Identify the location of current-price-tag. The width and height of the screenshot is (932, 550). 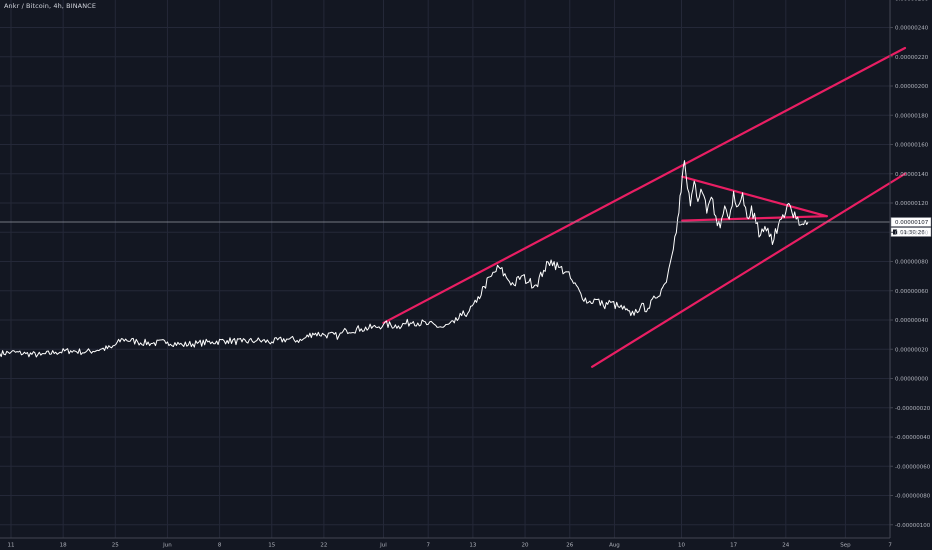
(911, 222).